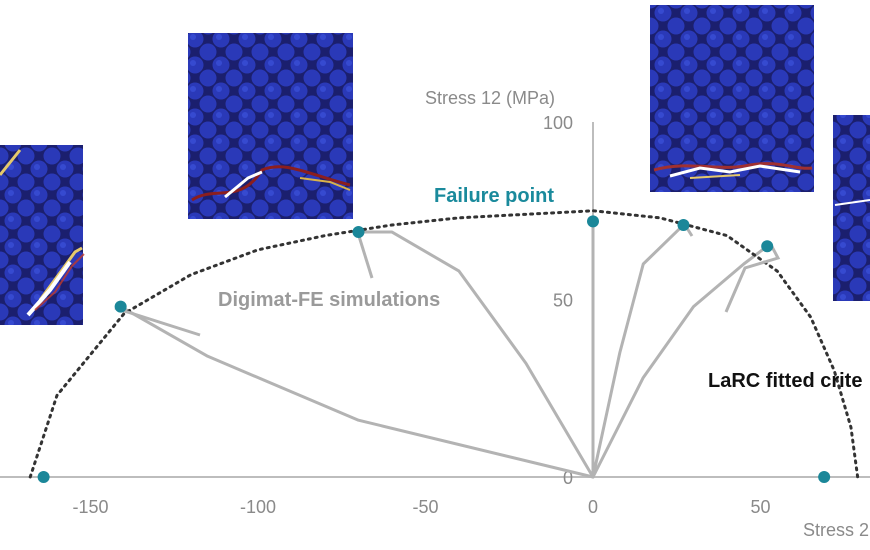 The height and width of the screenshot is (550, 870). I want to click on y-tick-labels: 0 50 100, so click(558, 300).